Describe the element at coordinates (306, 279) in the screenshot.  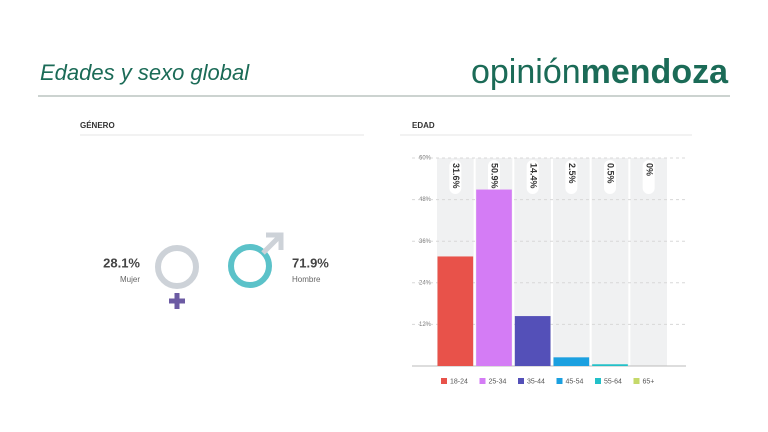
I see `male-label: Hombre` at that location.